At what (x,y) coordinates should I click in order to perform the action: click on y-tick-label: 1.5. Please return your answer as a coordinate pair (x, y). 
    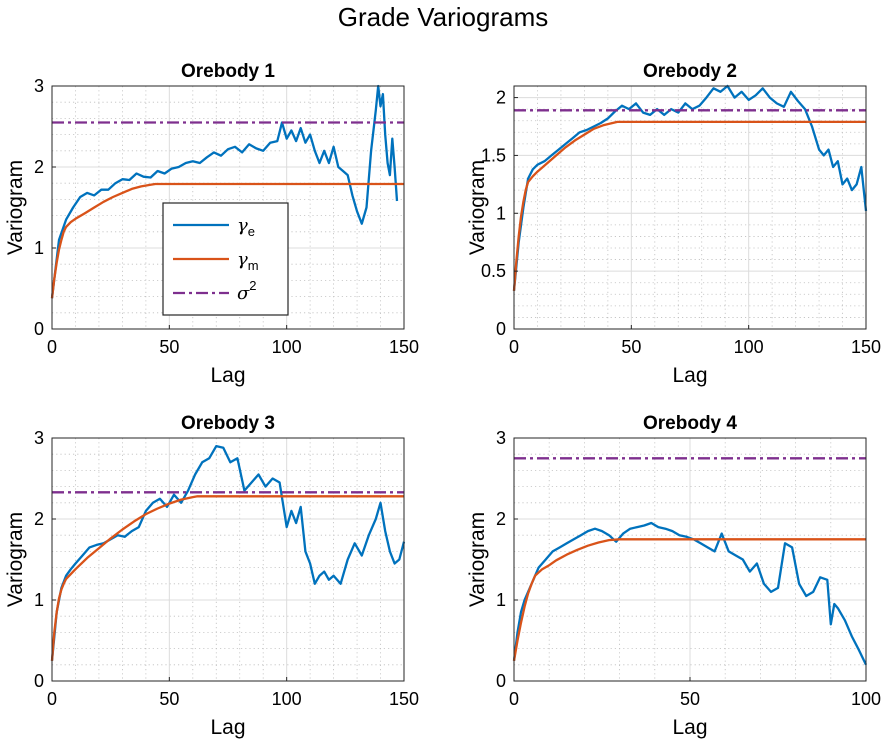
    Looking at the image, I should click on (493, 155).